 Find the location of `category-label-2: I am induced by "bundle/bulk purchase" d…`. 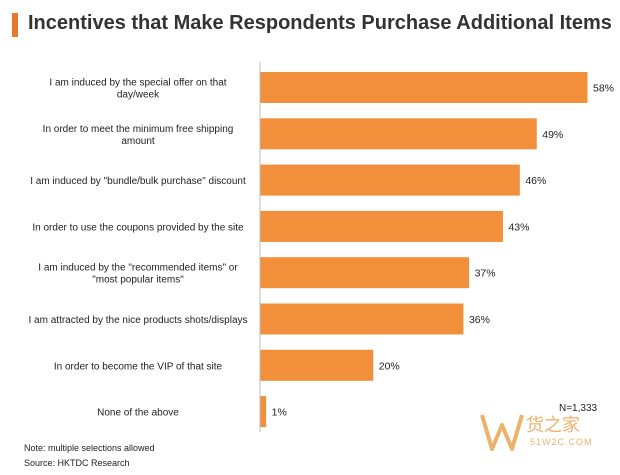

category-label-2: I am induced by "bundle/bulk purchase" d… is located at coordinates (138, 181).